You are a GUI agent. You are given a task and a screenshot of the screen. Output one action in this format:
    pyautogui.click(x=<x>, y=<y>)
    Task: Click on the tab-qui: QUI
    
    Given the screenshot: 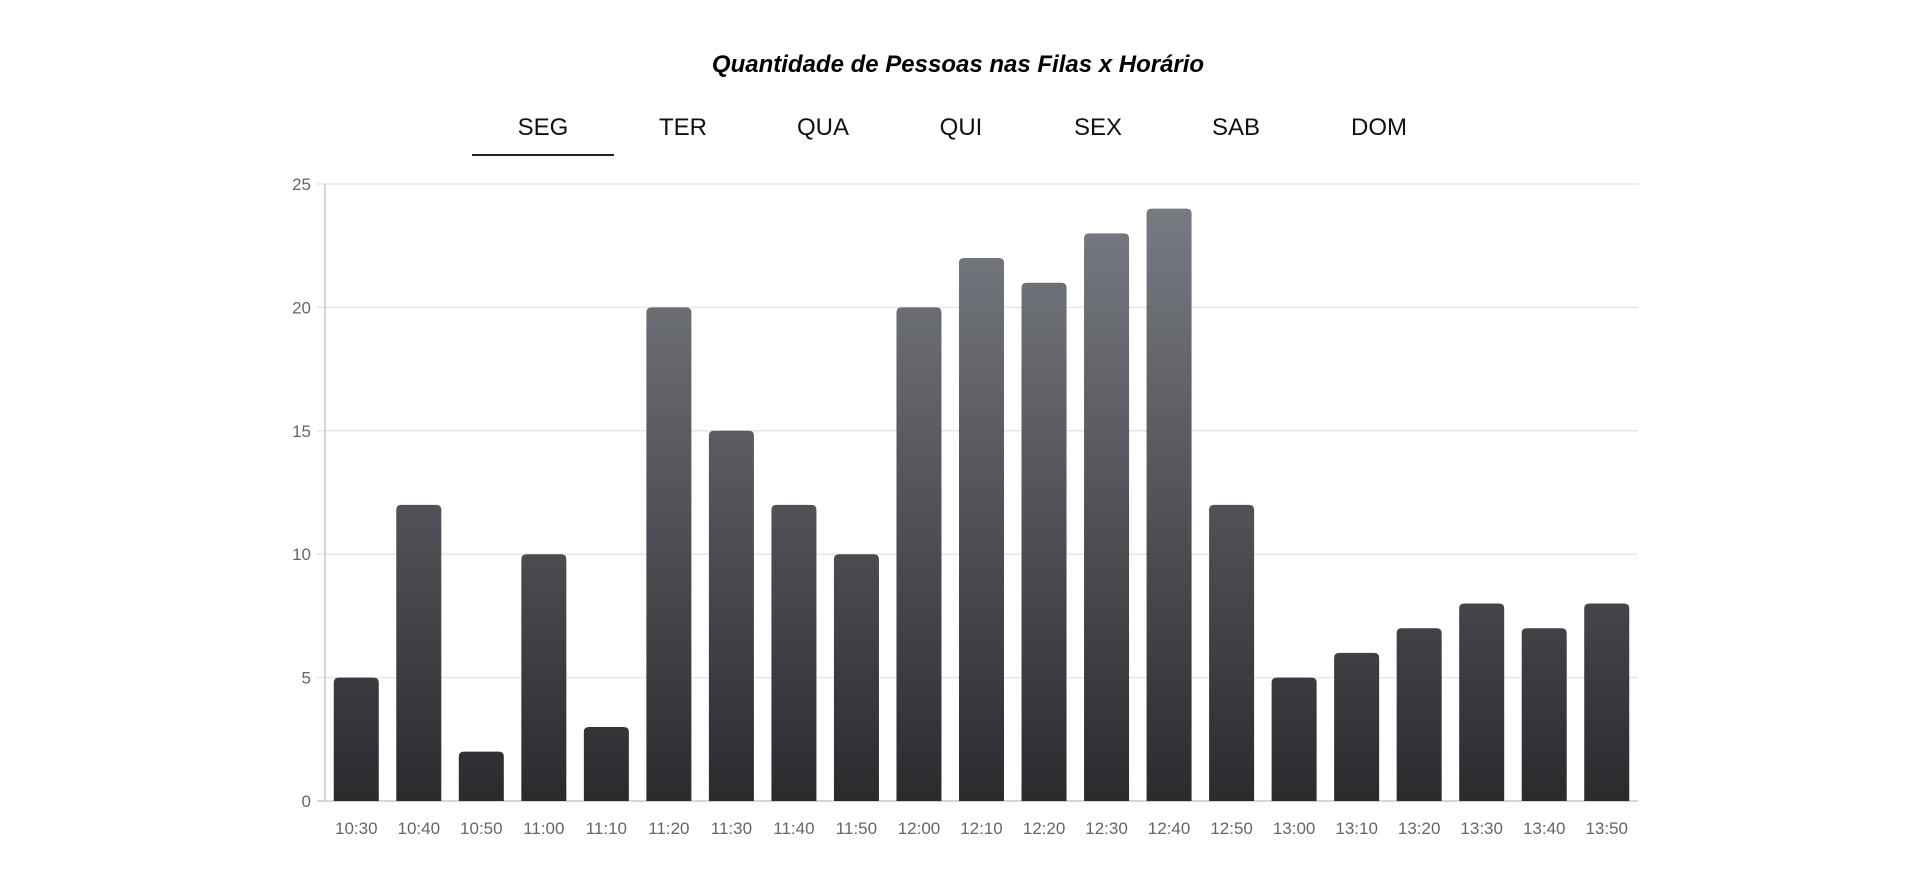 What is the action you would take?
    pyautogui.click(x=961, y=127)
    